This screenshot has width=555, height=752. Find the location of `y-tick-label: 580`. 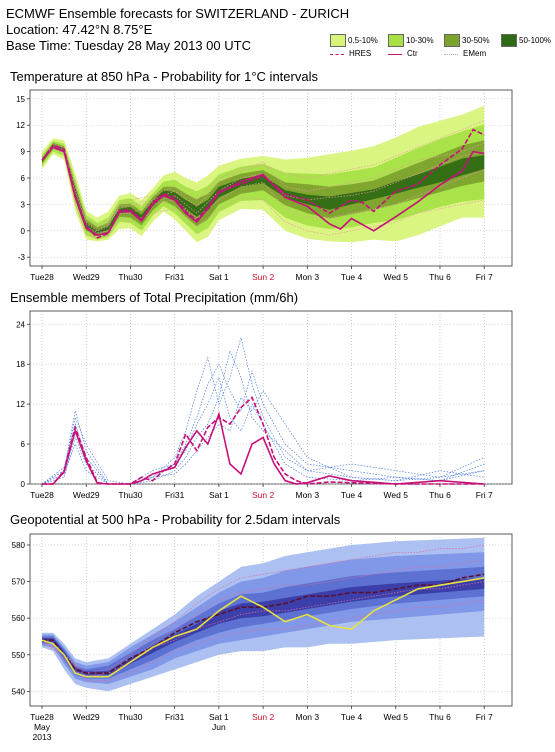

y-tick-label: 580 is located at coordinates (19, 545).